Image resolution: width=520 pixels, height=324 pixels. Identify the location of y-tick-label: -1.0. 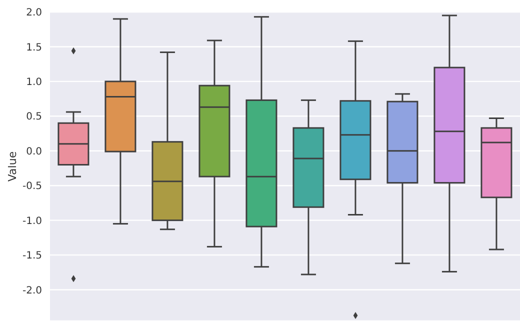
(32, 221).